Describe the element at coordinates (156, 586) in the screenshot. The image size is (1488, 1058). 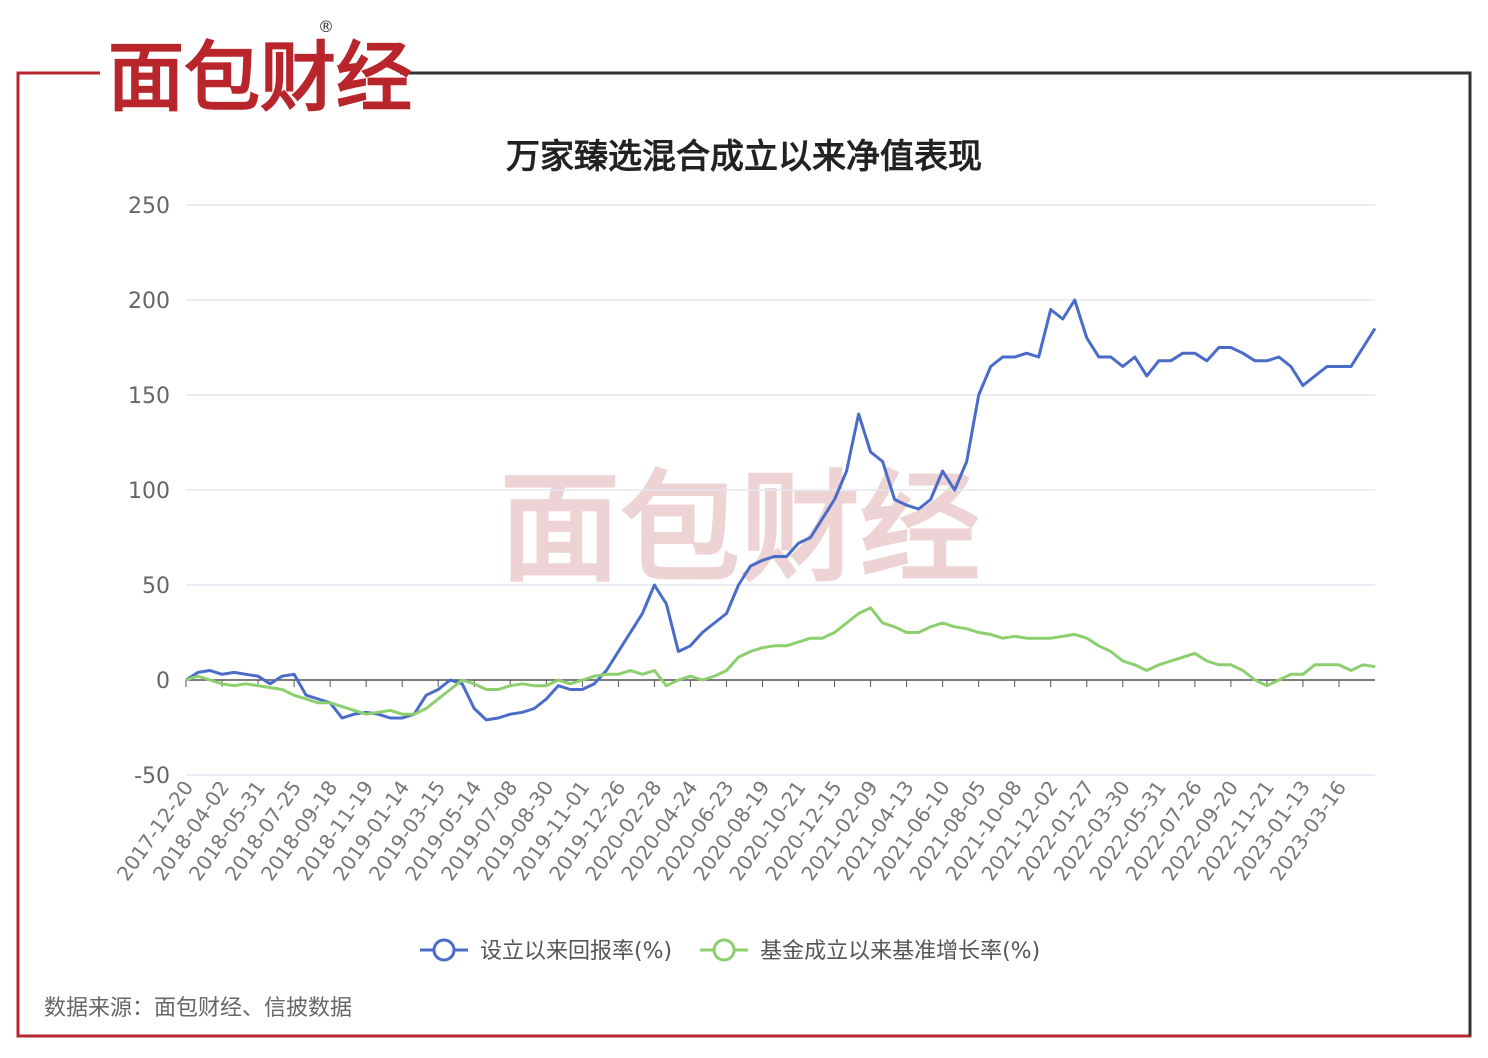
I see `y-tick-label: 50` at that location.